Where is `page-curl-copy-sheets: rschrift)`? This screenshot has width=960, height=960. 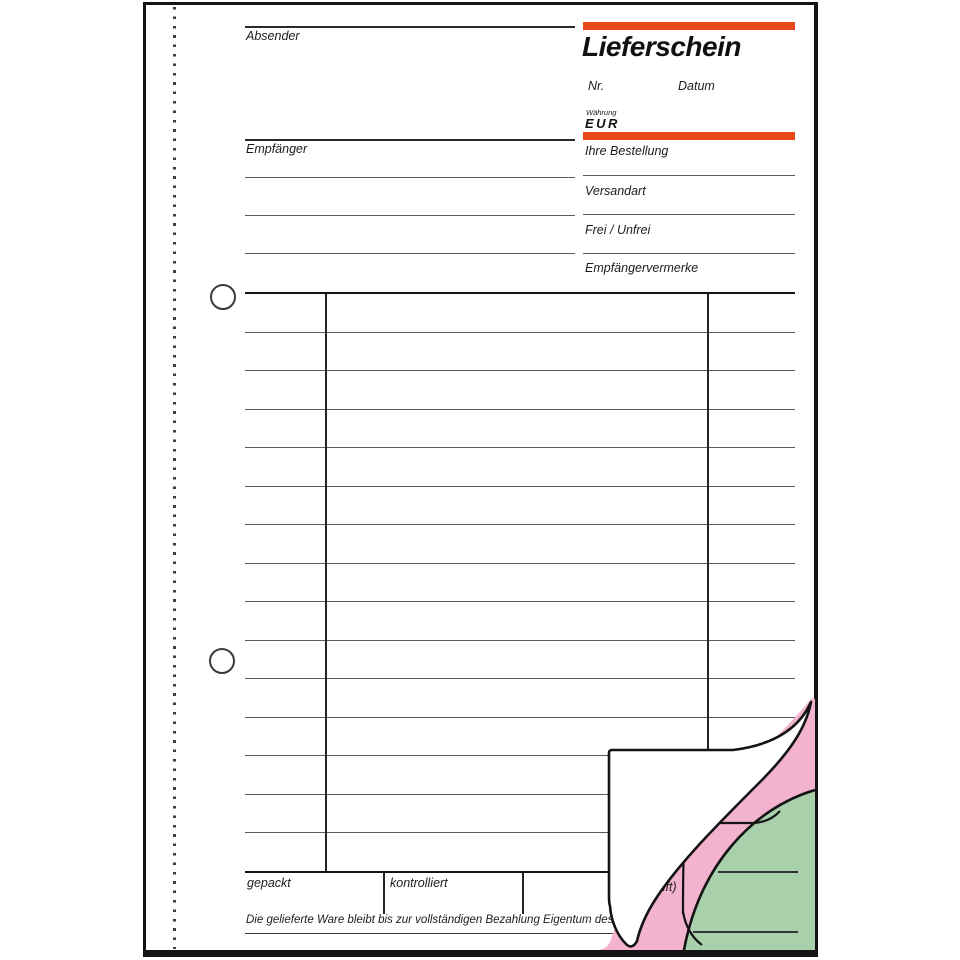 page-curl-copy-sheets: rschrift) is located at coordinates (706, 824).